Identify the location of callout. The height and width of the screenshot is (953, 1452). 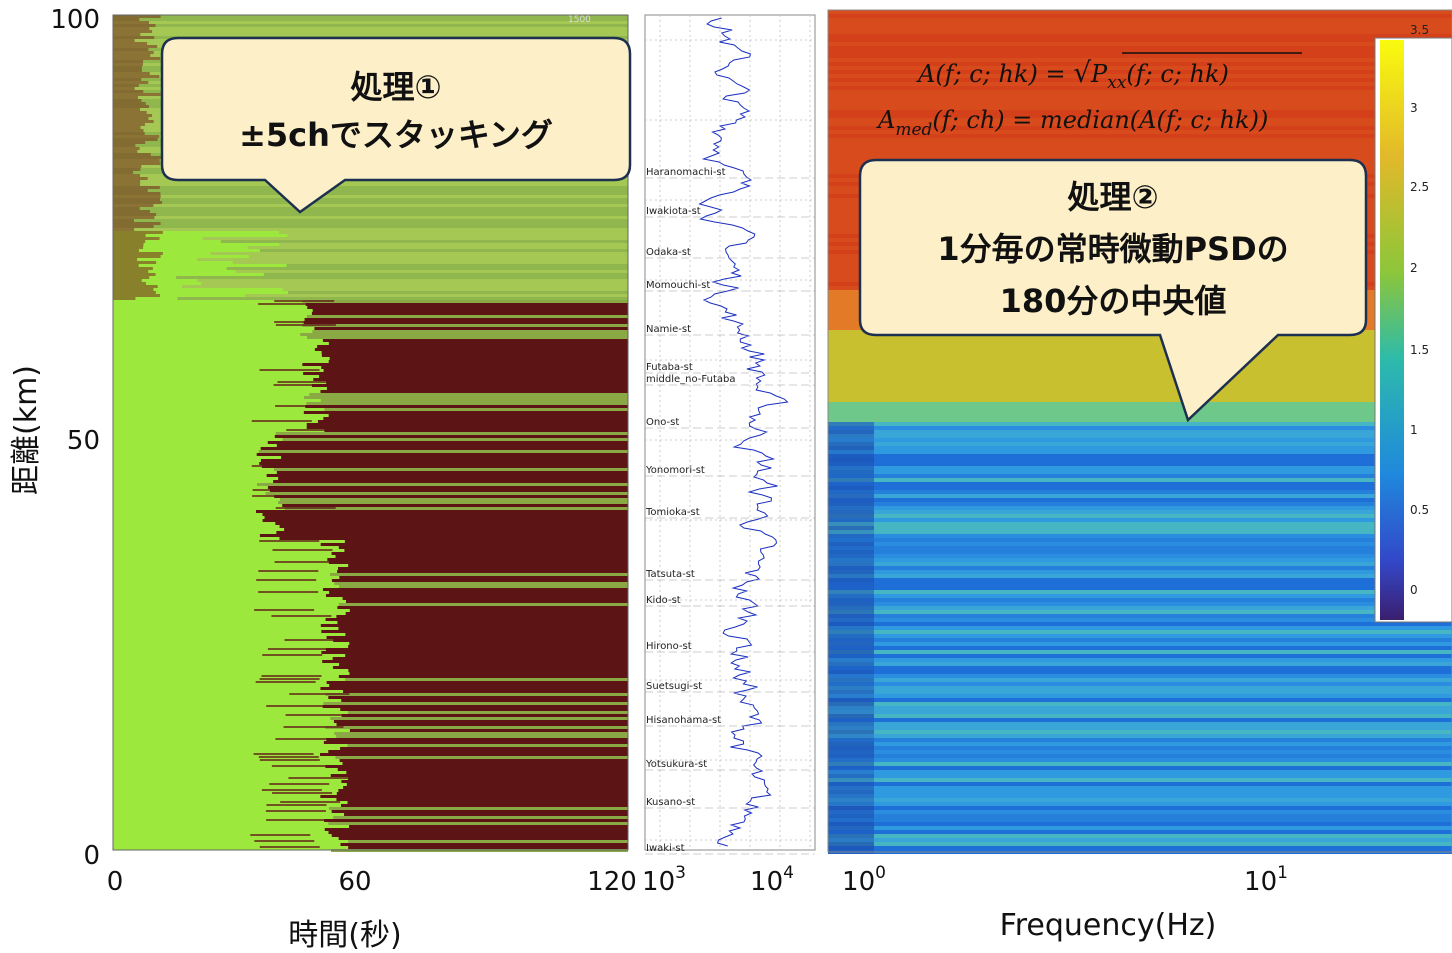
(396, 125).